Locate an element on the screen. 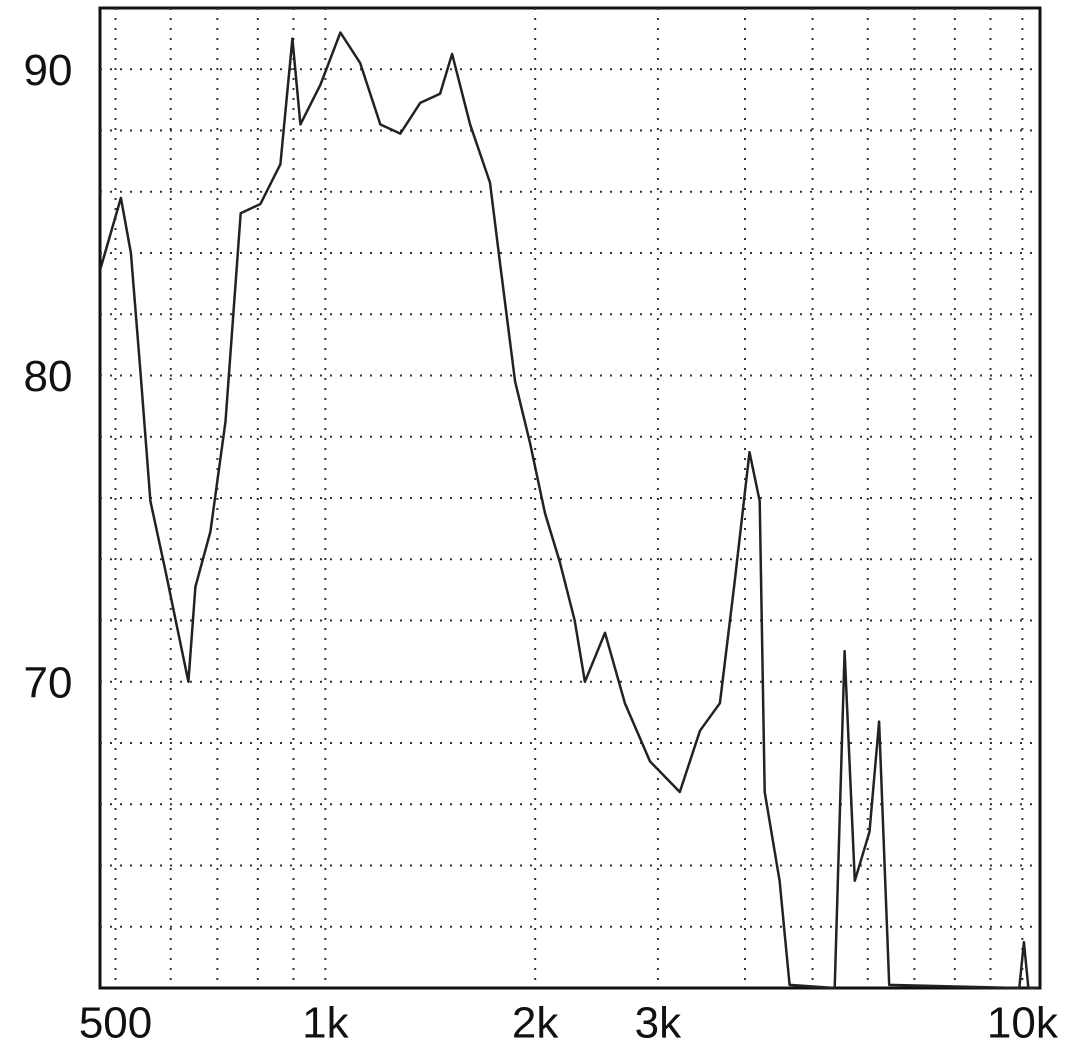  y-tick-label: 80 is located at coordinates (48, 376).